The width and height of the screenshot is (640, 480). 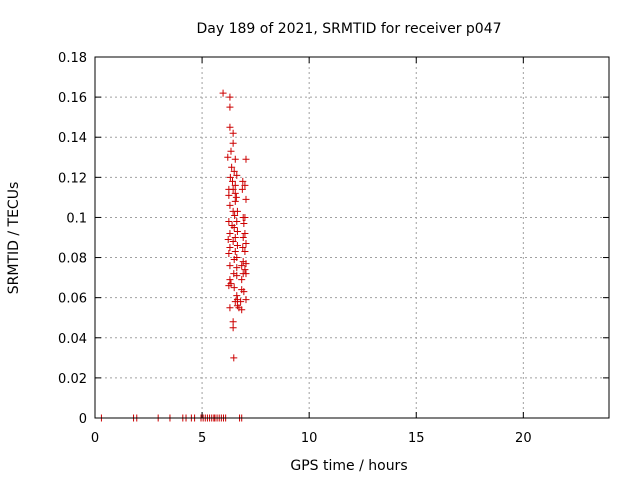 I want to click on y-tick-label: 0.12, so click(x=72, y=178).